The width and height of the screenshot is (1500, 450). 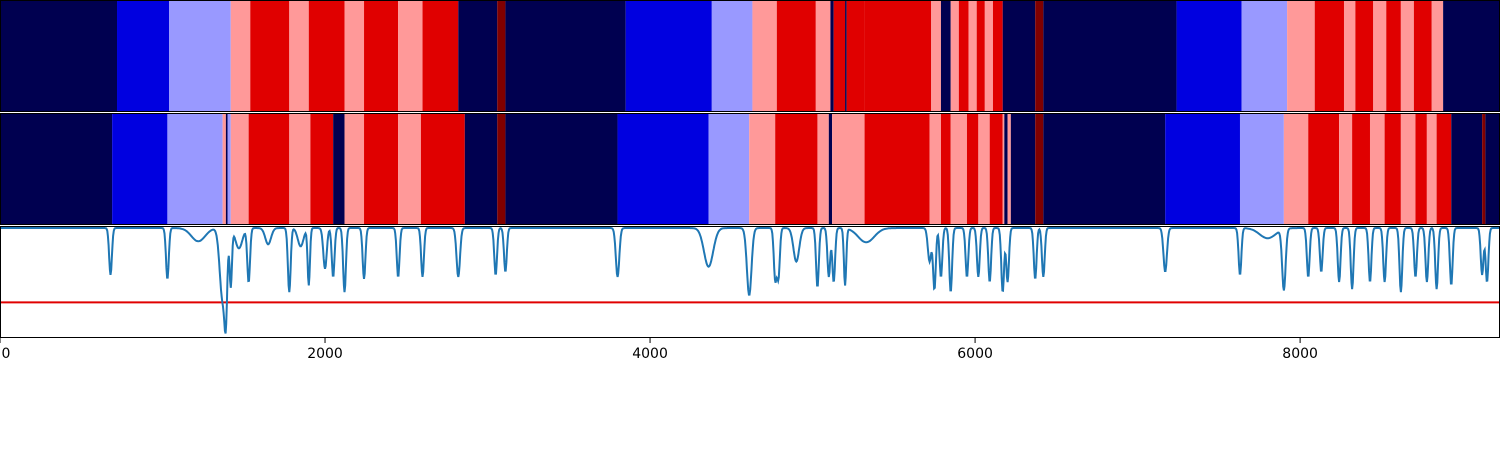 I want to click on x-tick-label: 6000, so click(x=975, y=354).